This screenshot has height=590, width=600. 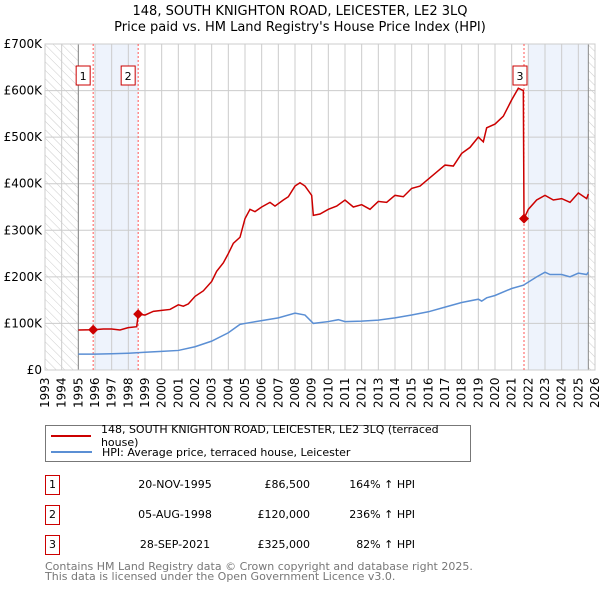 I want to click on x-tick-label: 2024, so click(x=562, y=392).